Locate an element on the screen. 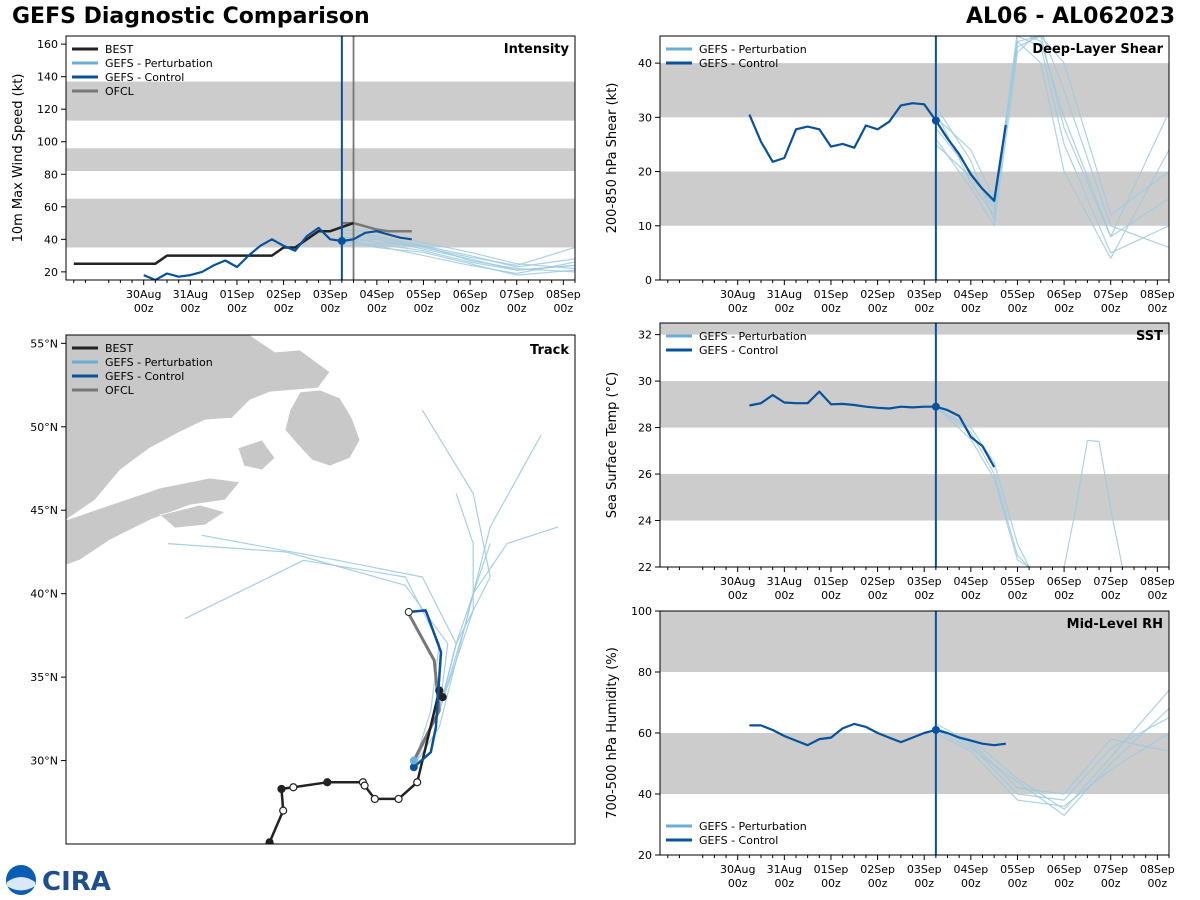 The width and height of the screenshot is (1200, 900). shear-x-tick-label: 02Sep is located at coordinates (877, 294).